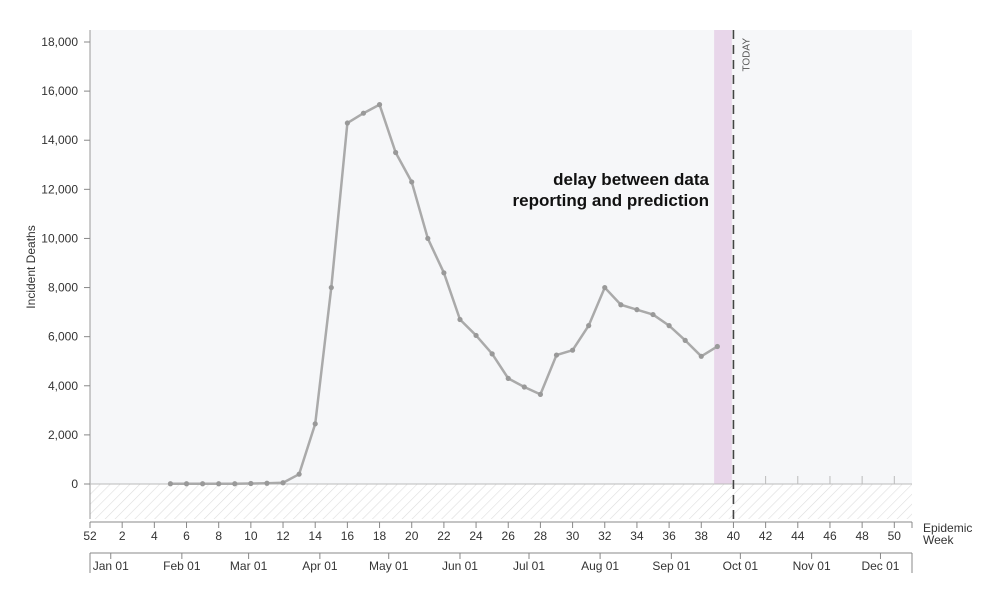 This screenshot has width=1000, height=601. What do you see at coordinates (444, 536) in the screenshot?
I see `week-tick-label: 22` at bounding box center [444, 536].